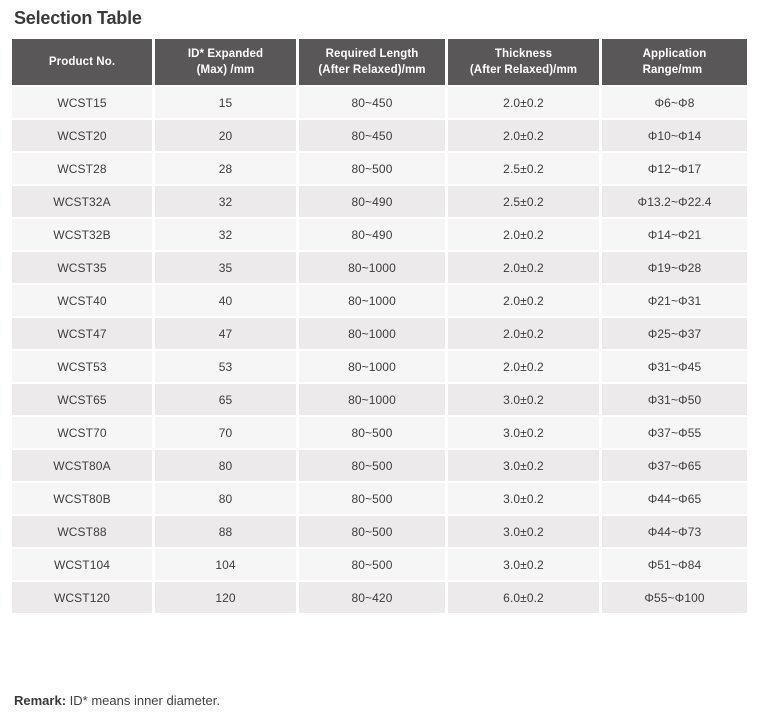 This screenshot has width=758, height=721. Describe the element at coordinates (674, 399) in the screenshot. I see `cell-application-range: Φ31~Φ50` at that location.